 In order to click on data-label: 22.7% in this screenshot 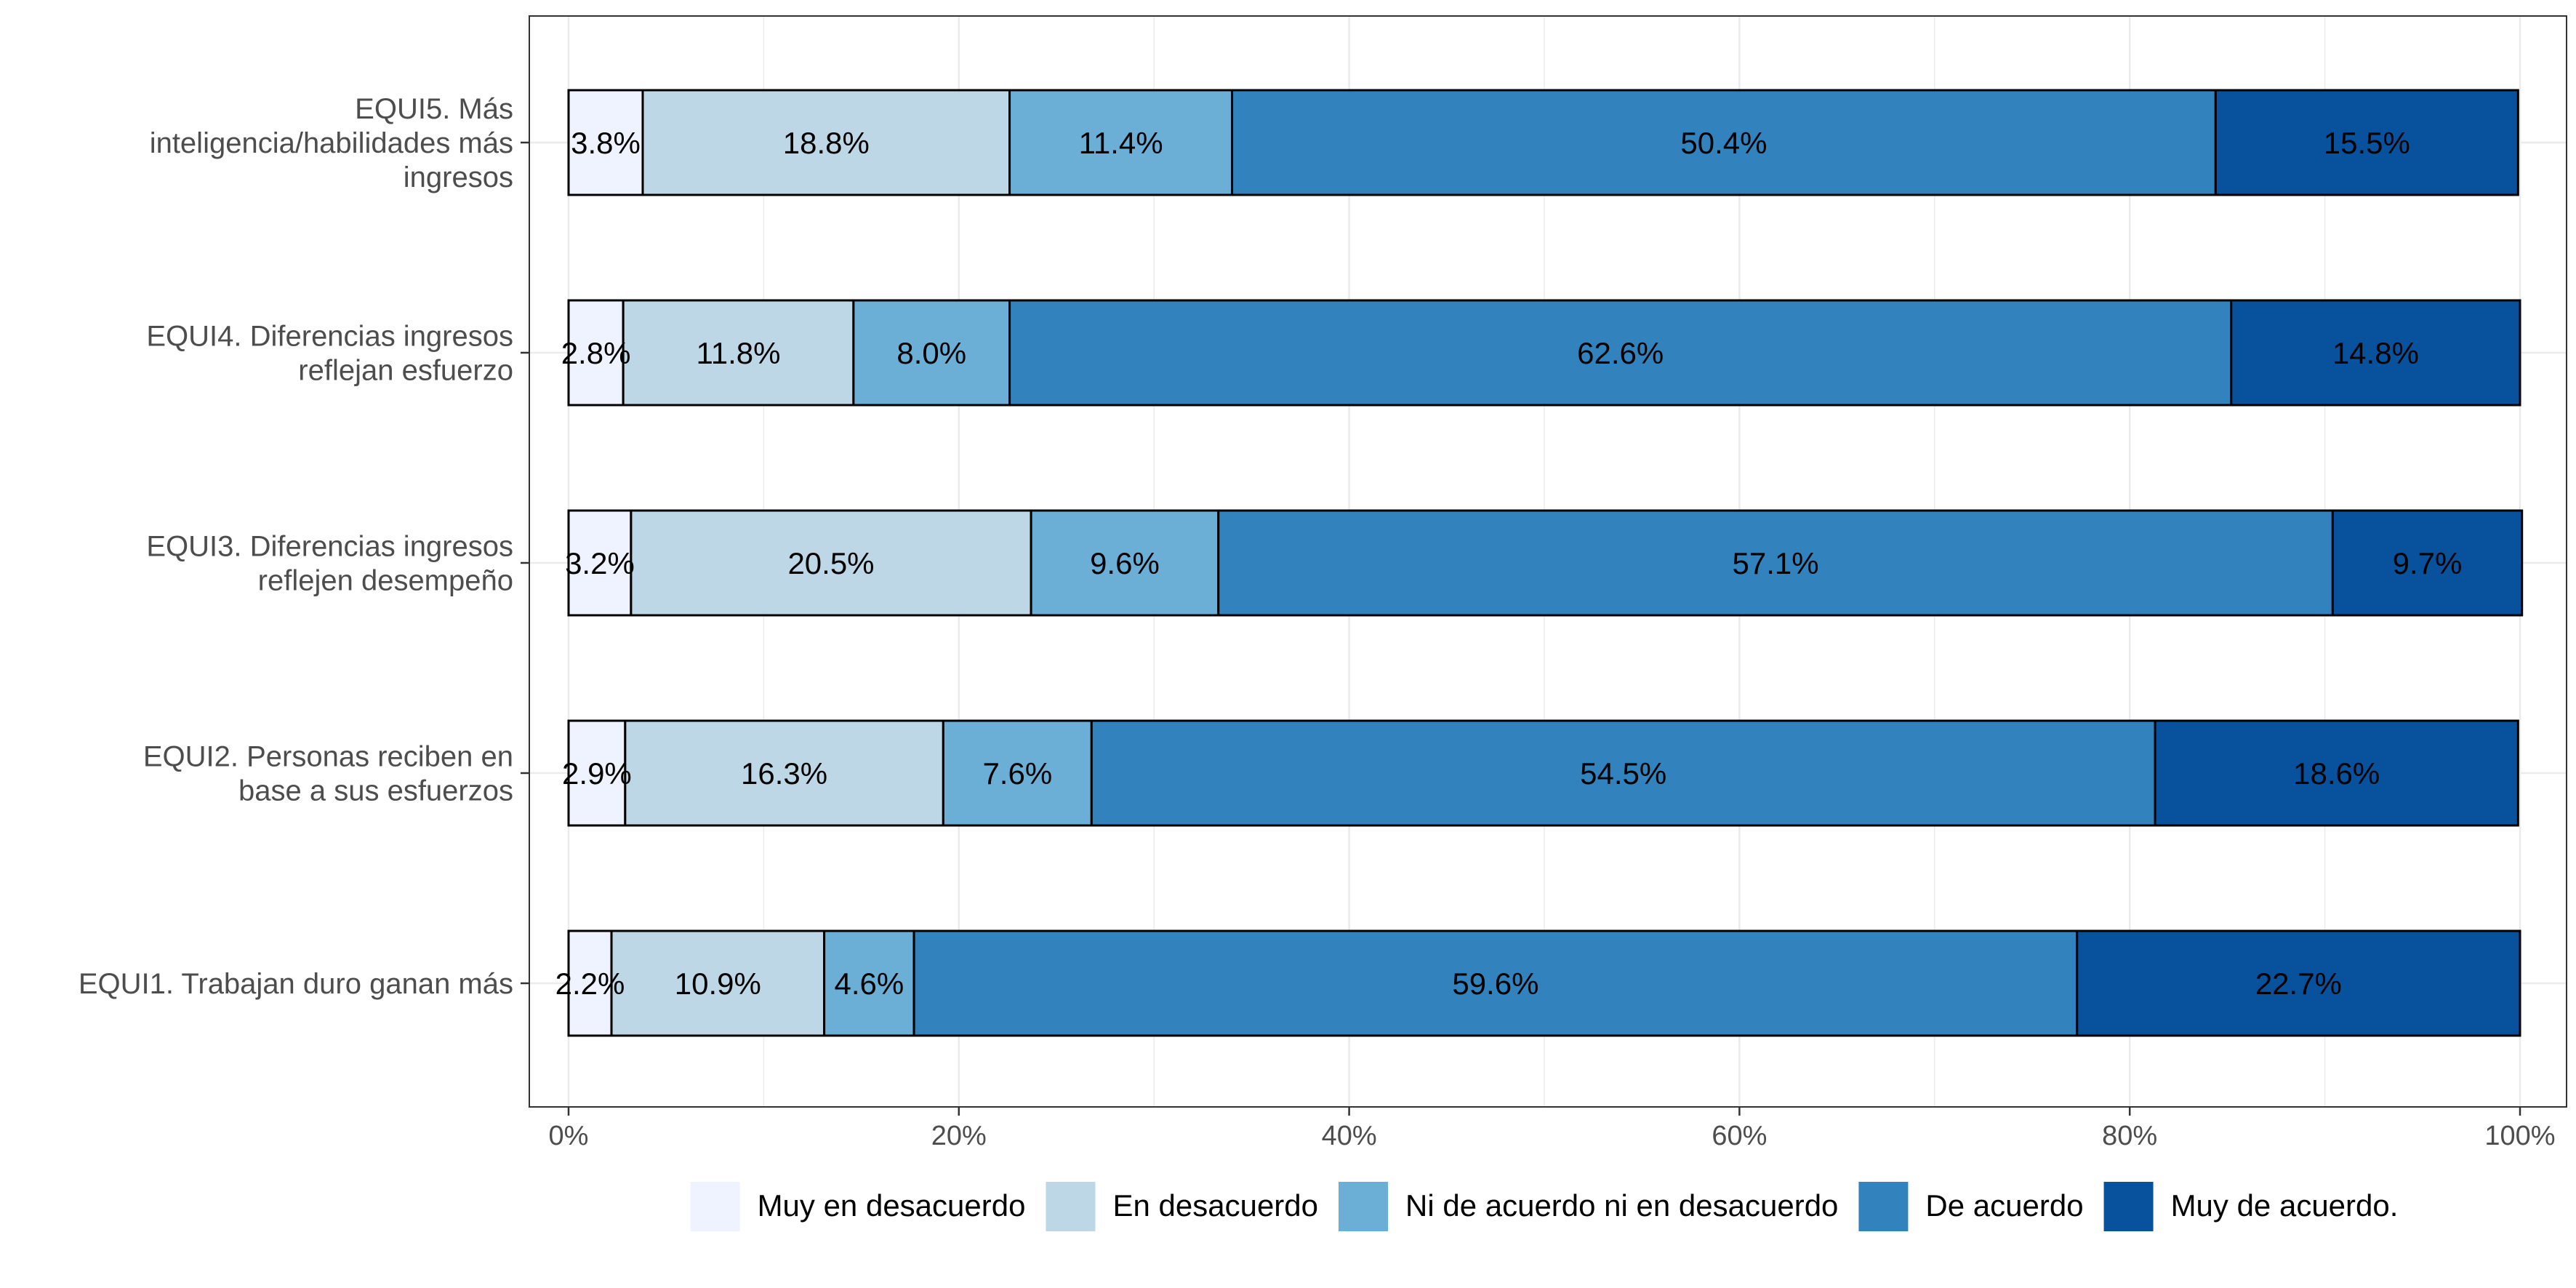, I will do `click(2298, 984)`.